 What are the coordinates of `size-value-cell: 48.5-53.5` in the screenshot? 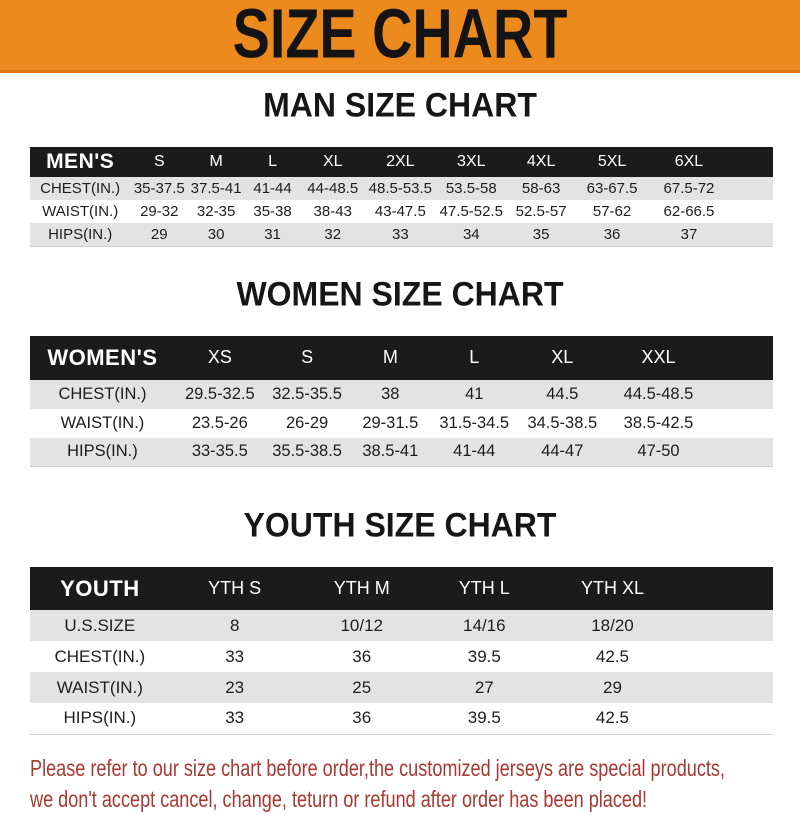 It's located at (400, 188).